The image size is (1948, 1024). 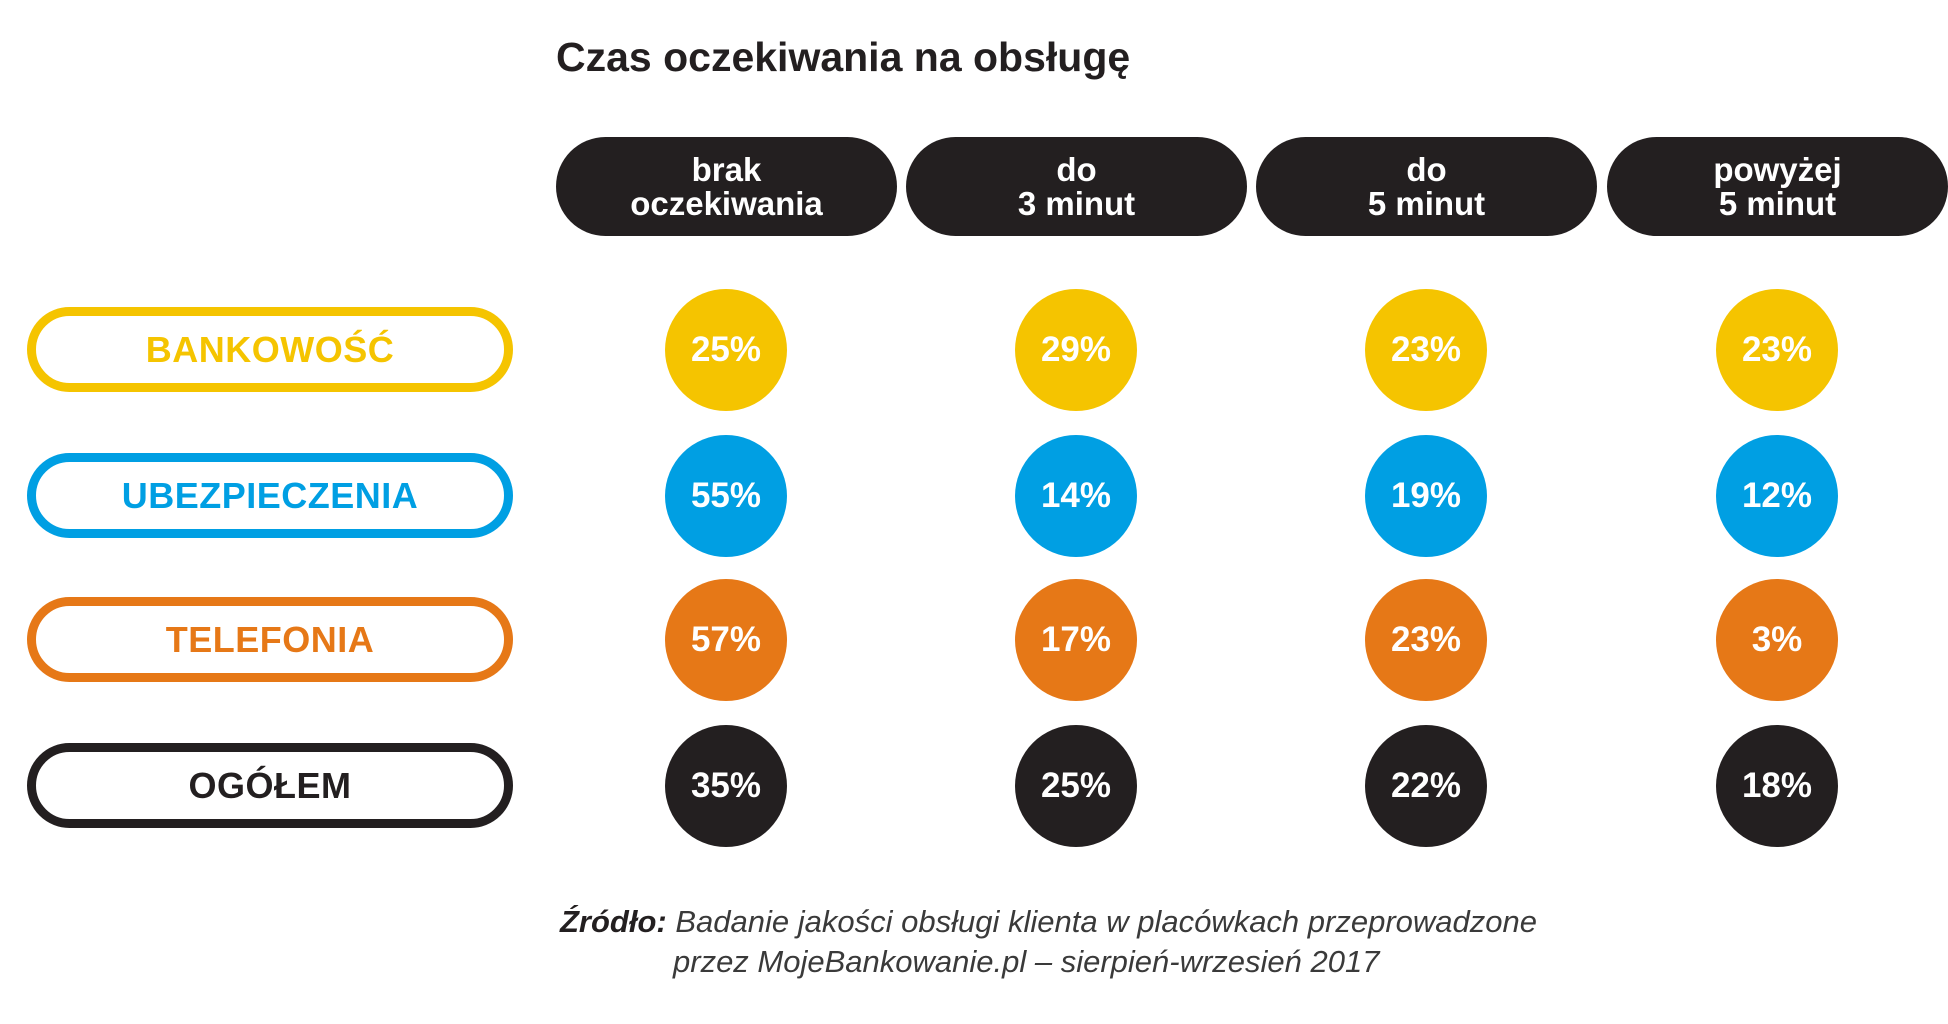 I want to click on value-circle: 29%, so click(x=1076, y=350).